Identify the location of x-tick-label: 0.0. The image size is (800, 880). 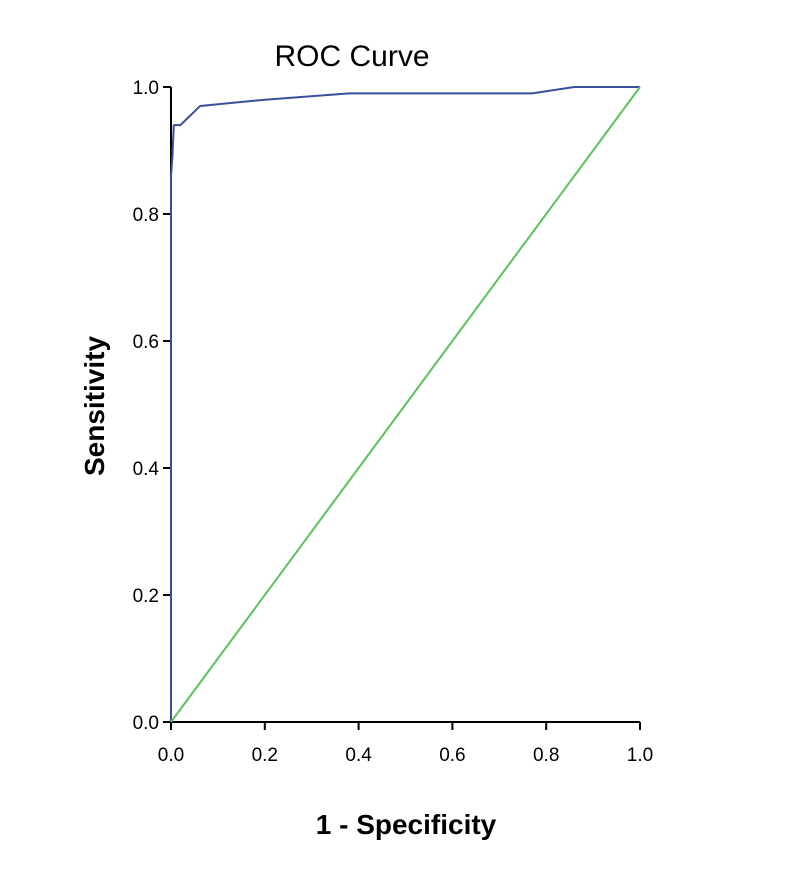
(171, 755).